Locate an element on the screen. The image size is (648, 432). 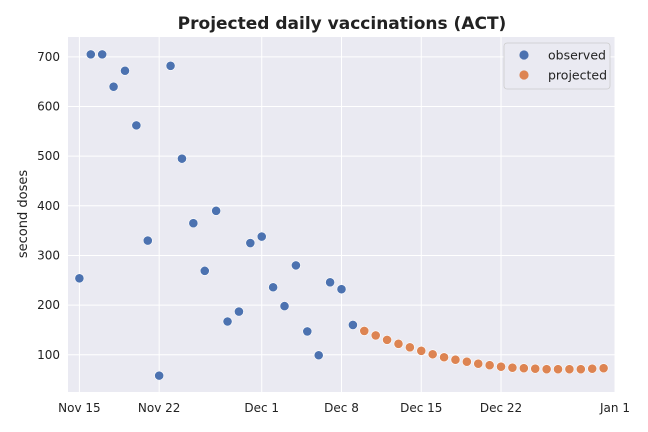
x-tick-label: Dec 22 is located at coordinates (501, 408).